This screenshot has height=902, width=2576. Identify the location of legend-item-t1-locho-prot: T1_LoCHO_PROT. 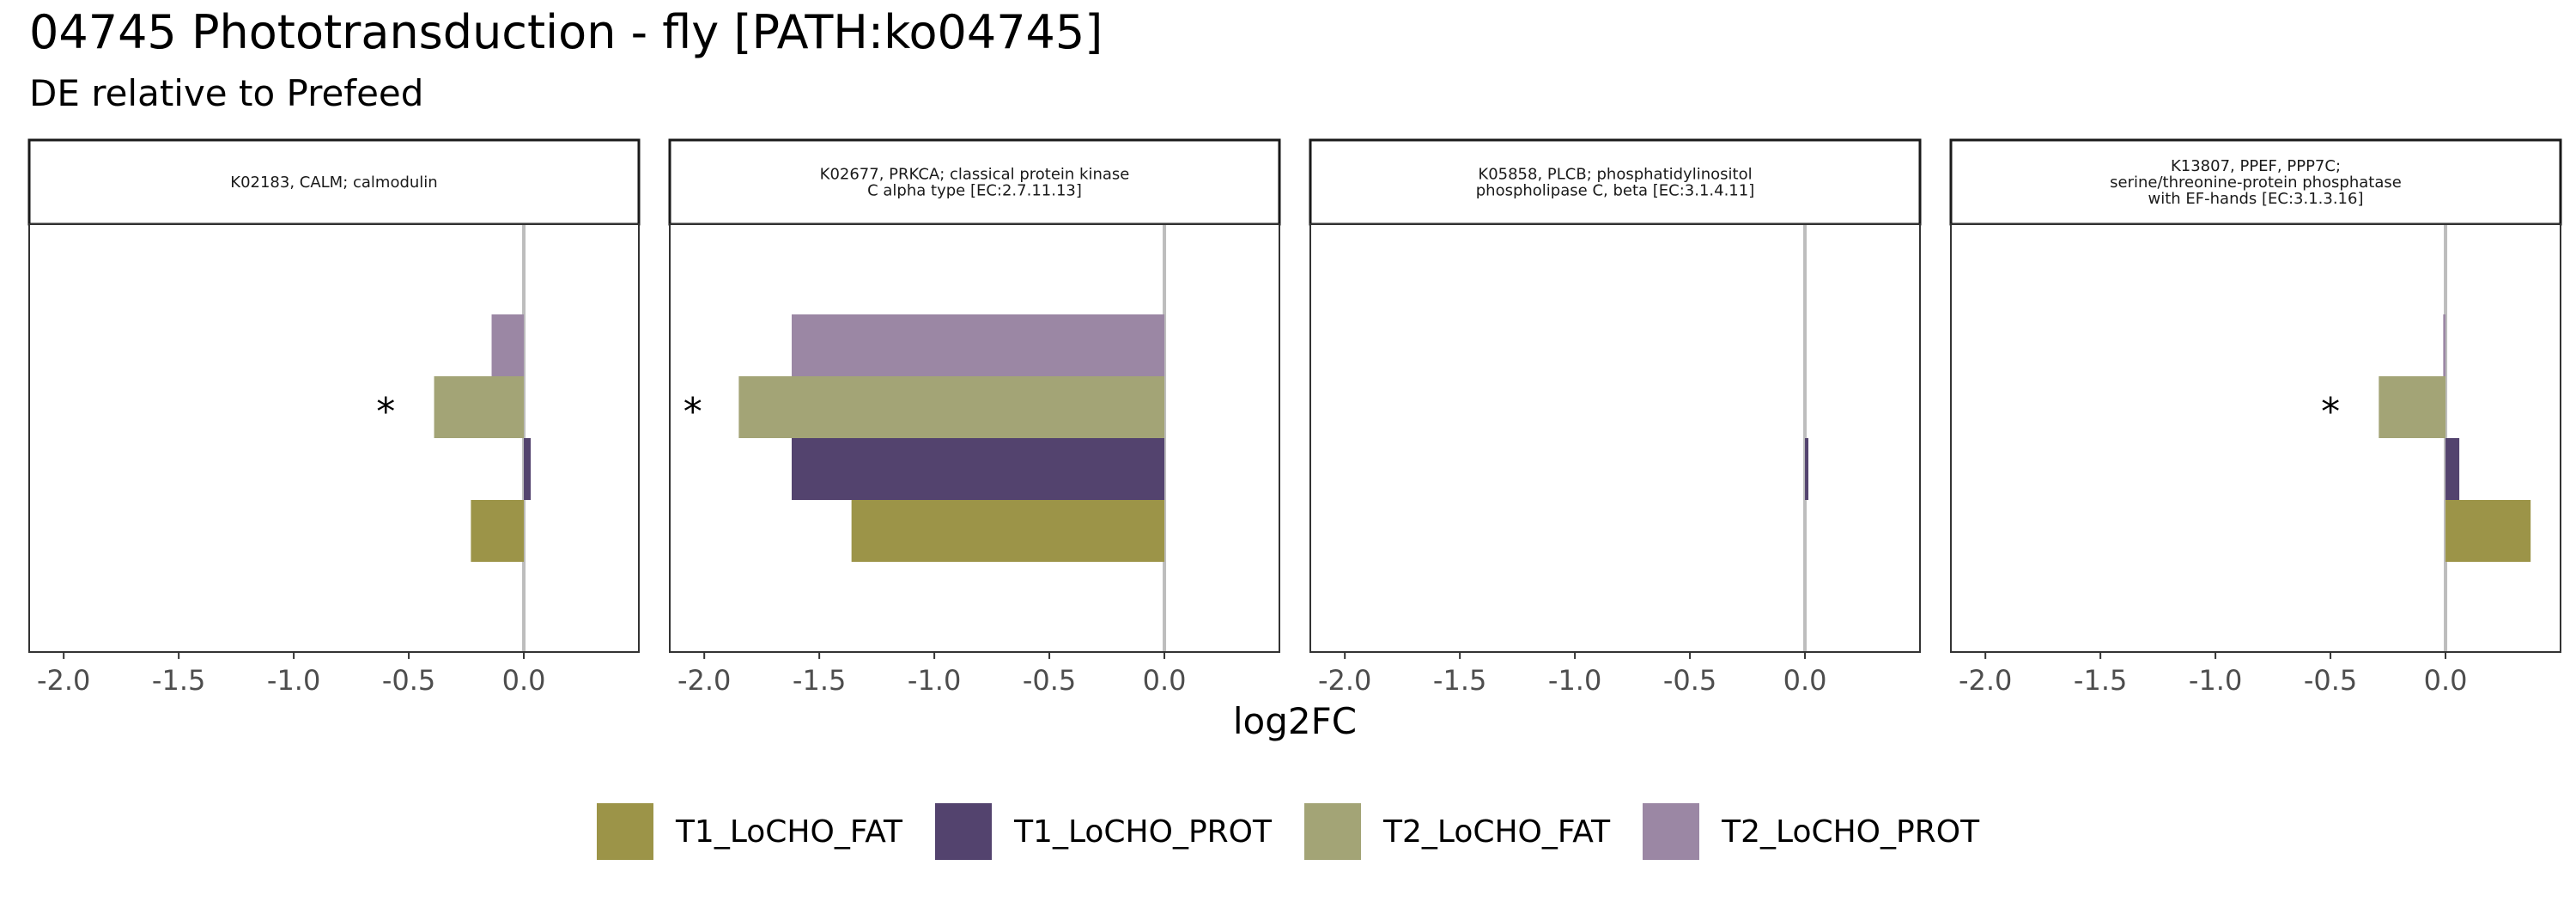
(1103, 831).